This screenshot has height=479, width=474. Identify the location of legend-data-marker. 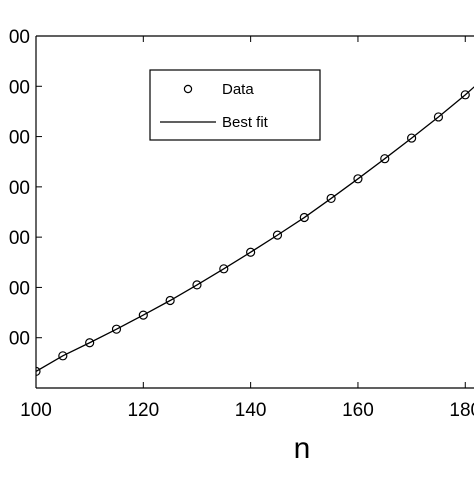
(188, 89).